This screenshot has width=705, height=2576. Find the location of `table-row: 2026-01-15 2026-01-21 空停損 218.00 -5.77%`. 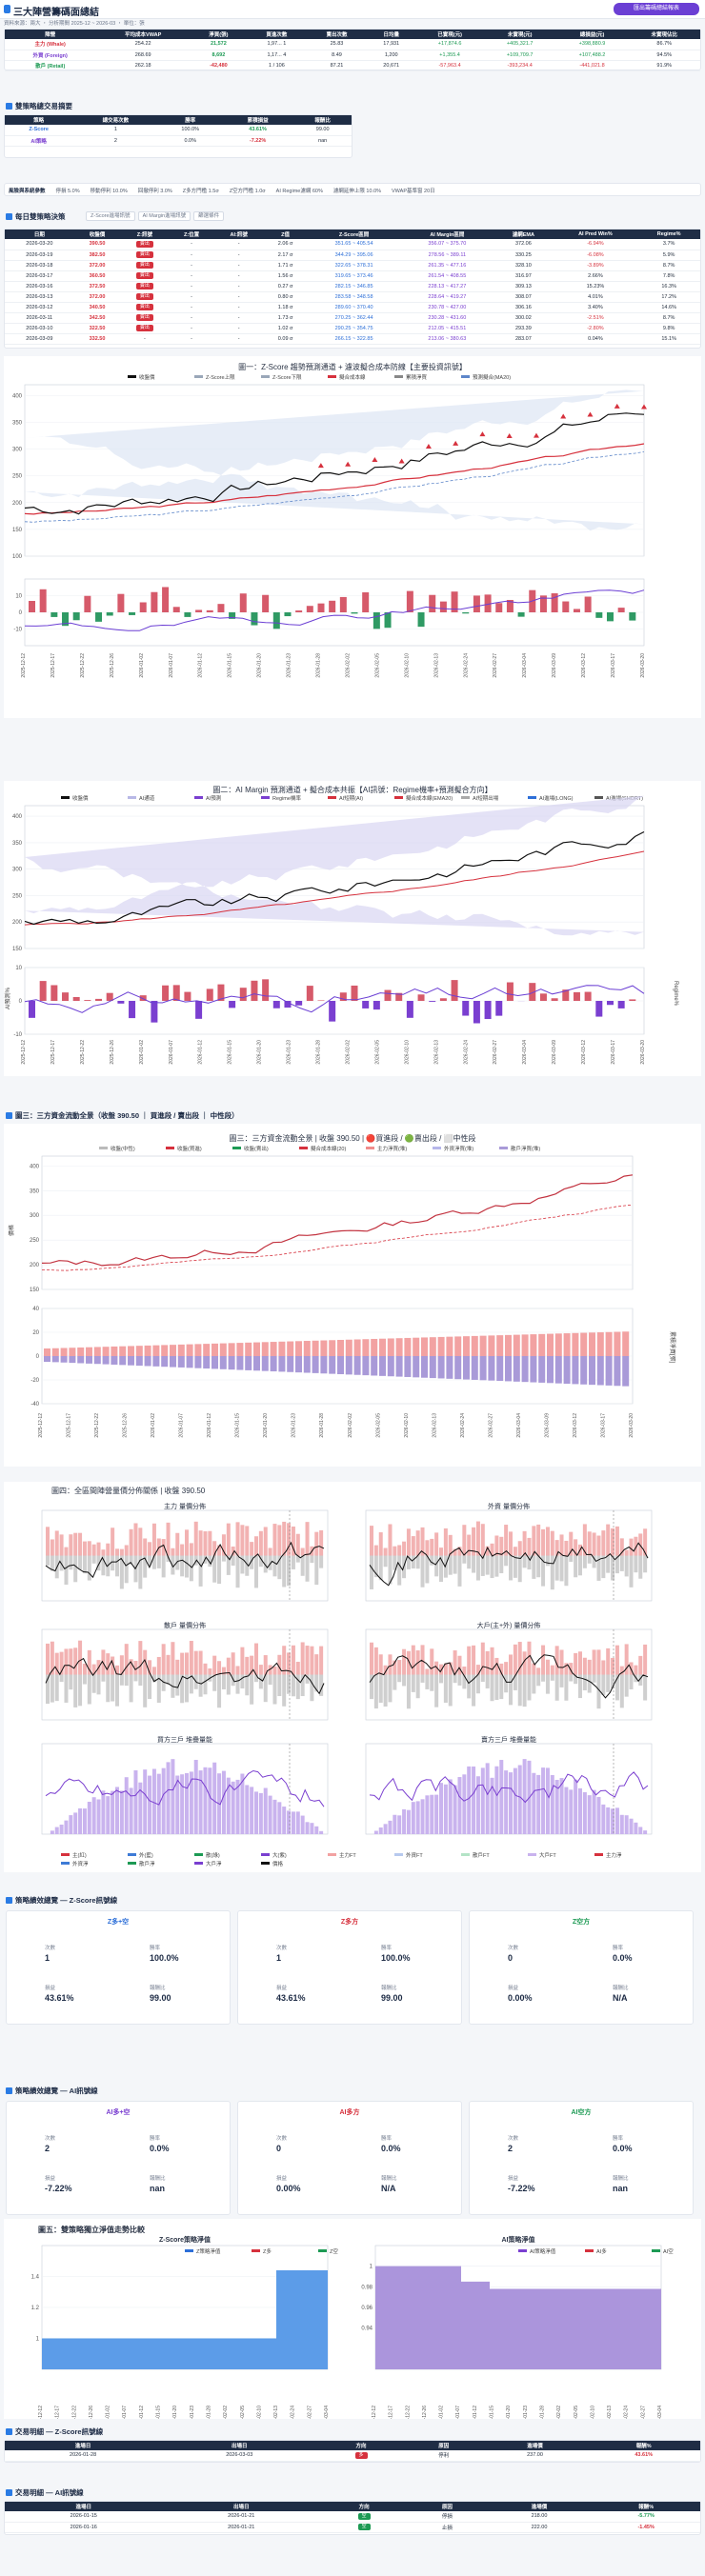

table-row: 2026-01-15 2026-01-21 空停損 218.00 -5.77% is located at coordinates (352, 2517).